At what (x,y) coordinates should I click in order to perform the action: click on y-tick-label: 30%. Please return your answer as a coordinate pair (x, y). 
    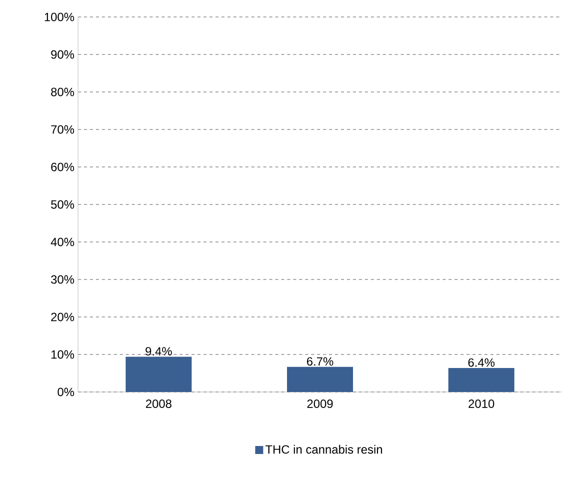
    Looking at the image, I should click on (62, 279).